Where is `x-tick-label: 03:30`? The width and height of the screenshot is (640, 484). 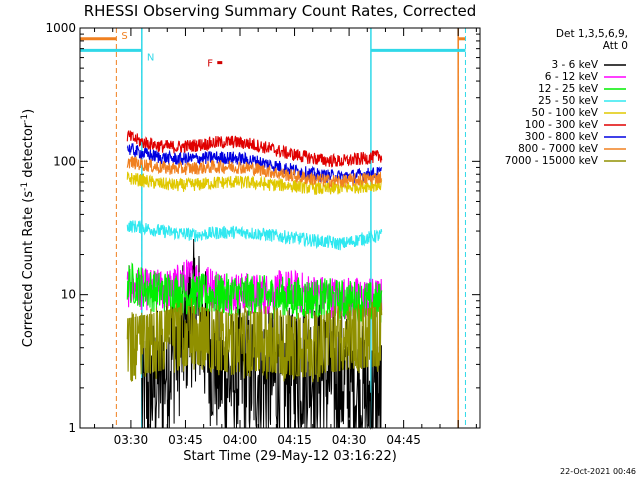 x-tick-label: 03:30 is located at coordinates (131, 440).